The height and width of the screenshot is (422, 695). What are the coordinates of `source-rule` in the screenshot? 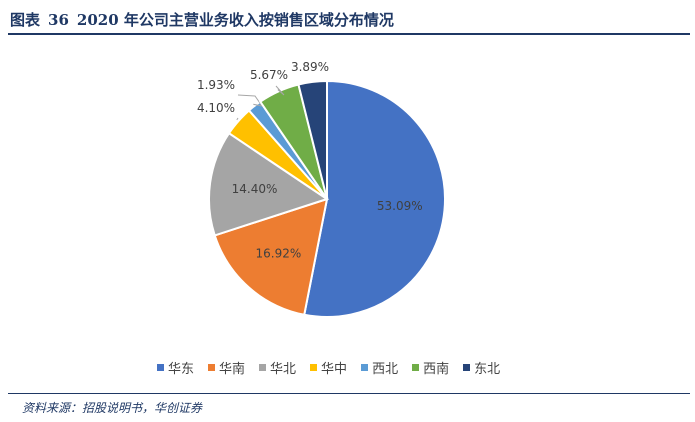 It's located at (349, 393).